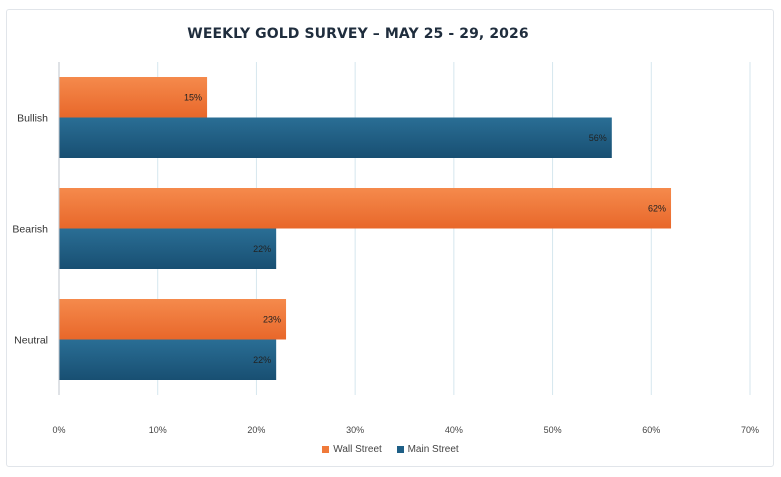 The width and height of the screenshot is (781, 477). I want to click on bar-neutral-wall-street, so click(173, 319).